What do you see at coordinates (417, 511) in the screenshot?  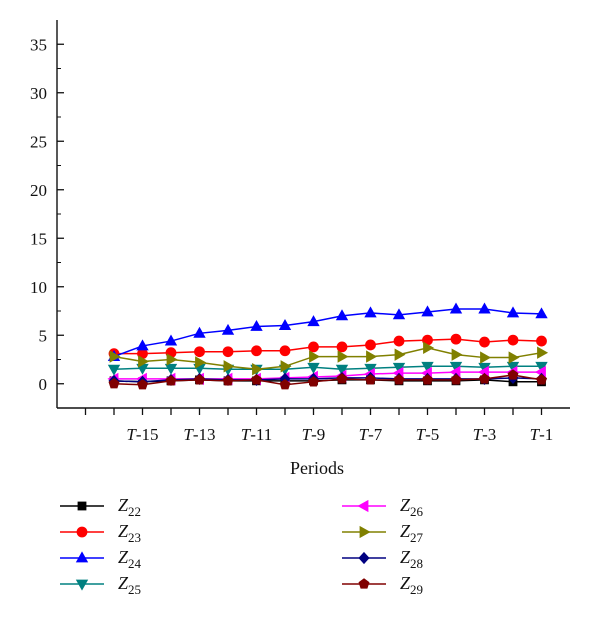 I see `legend-label-sub: 26` at bounding box center [417, 511].